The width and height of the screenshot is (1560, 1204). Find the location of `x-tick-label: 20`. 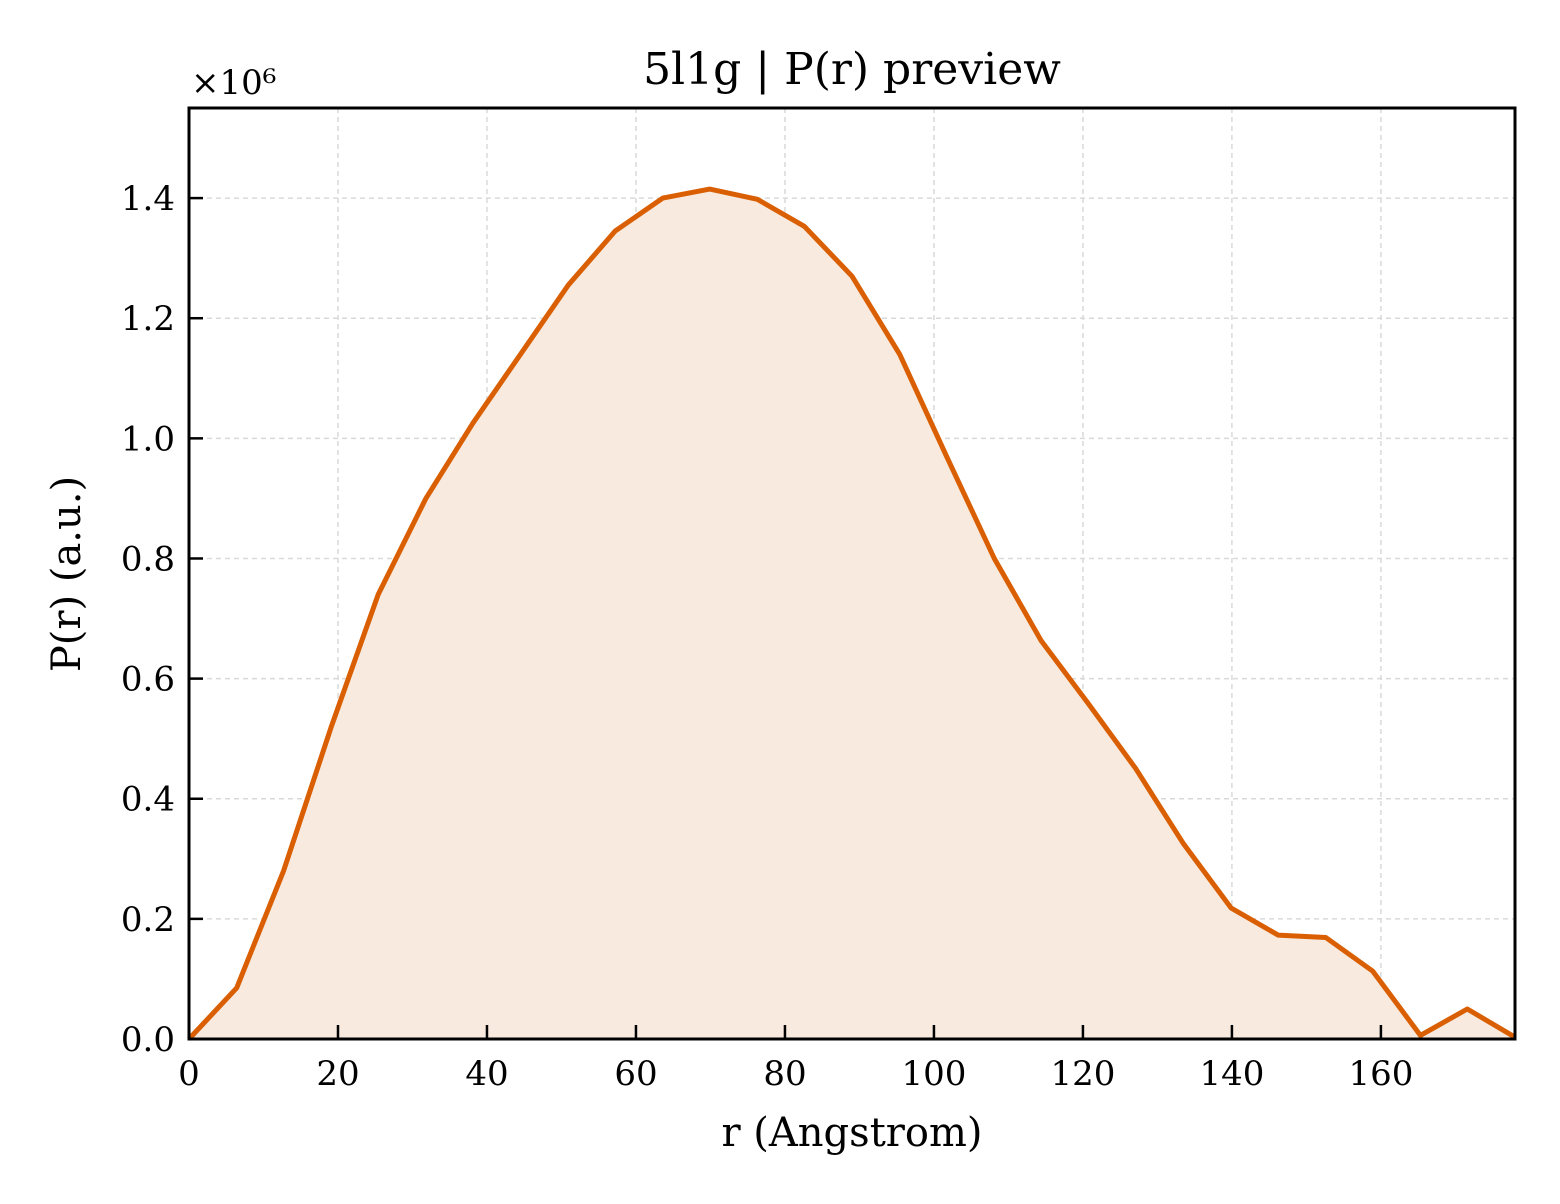

x-tick-label: 20 is located at coordinates (337, 1074).